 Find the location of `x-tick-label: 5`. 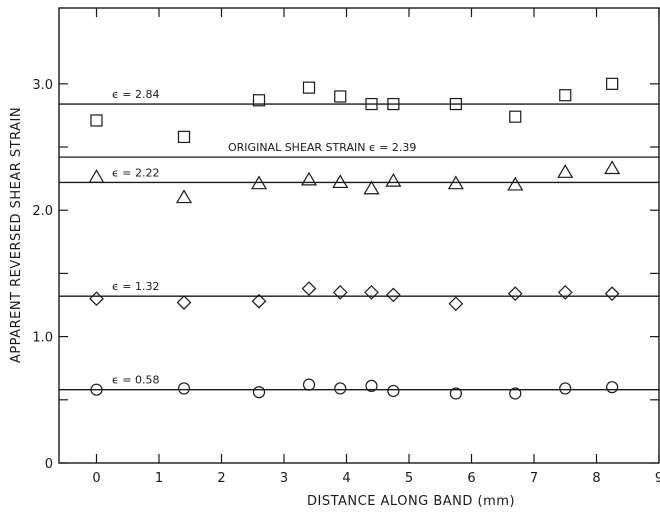

x-tick-label: 5 is located at coordinates (409, 478).